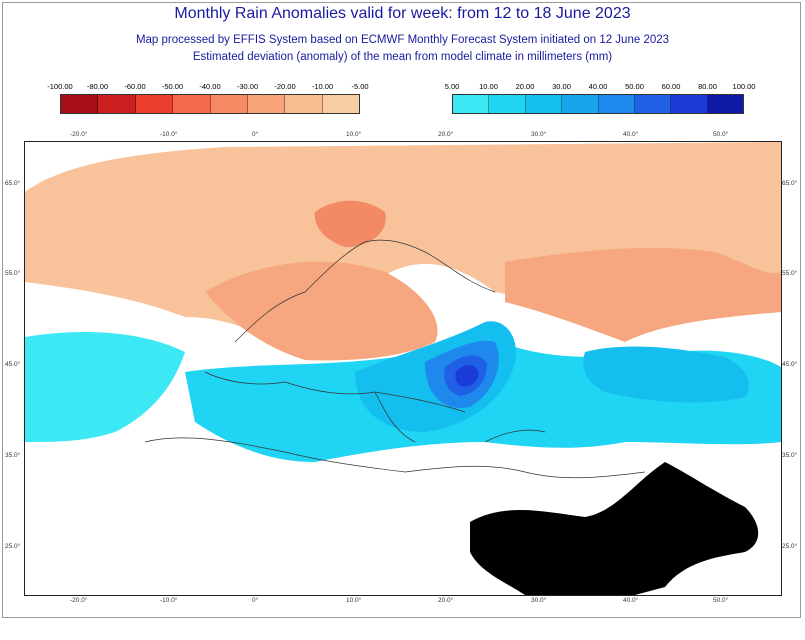  I want to click on colorbar-pos-tick-label: 5.00, so click(452, 86).